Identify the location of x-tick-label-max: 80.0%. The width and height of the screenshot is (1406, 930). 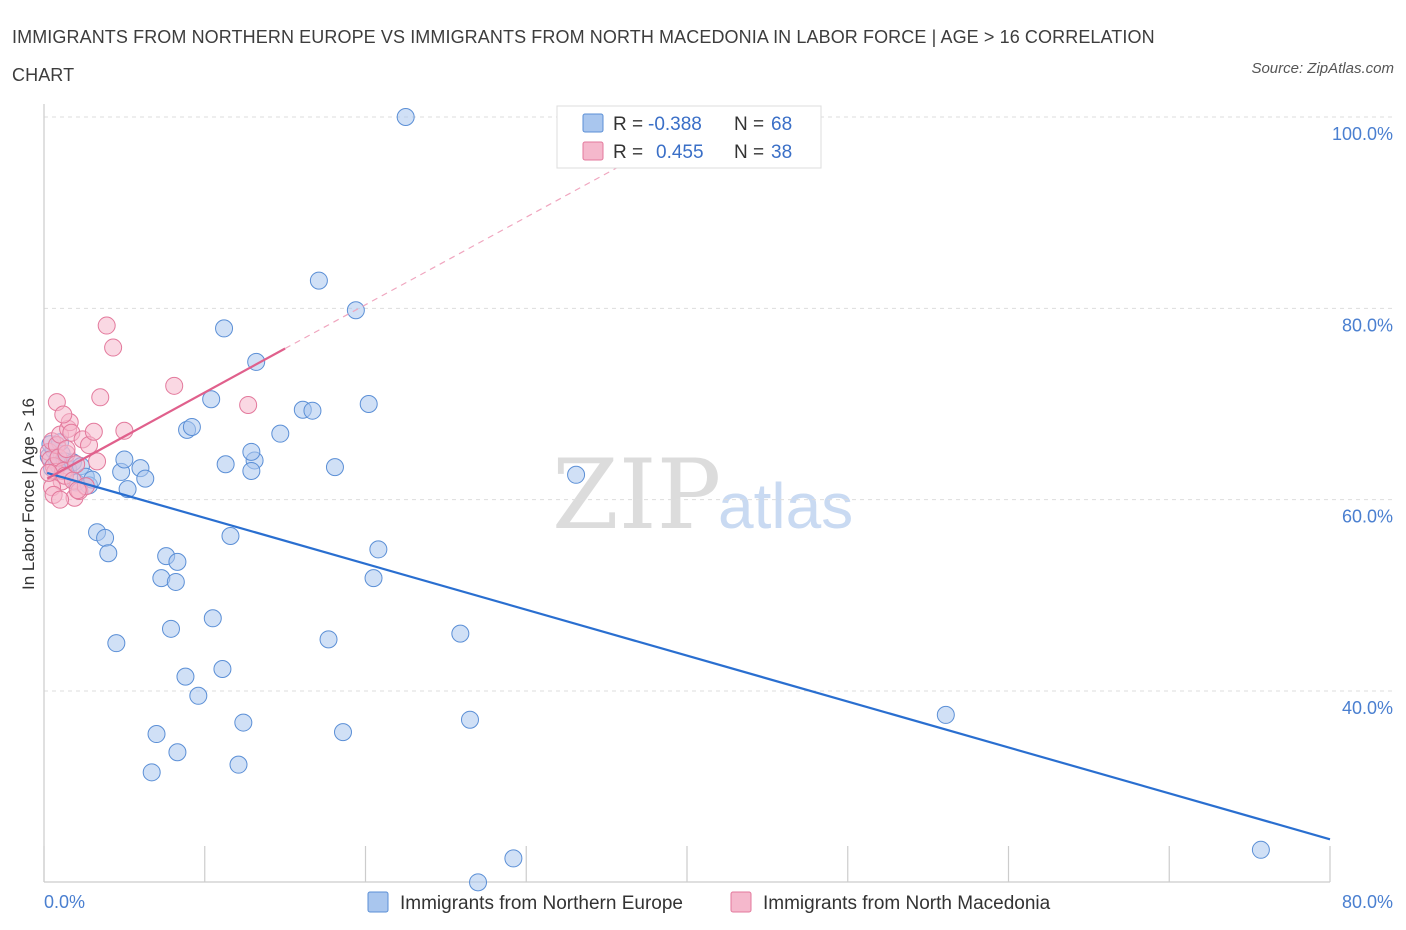
(1367, 902).